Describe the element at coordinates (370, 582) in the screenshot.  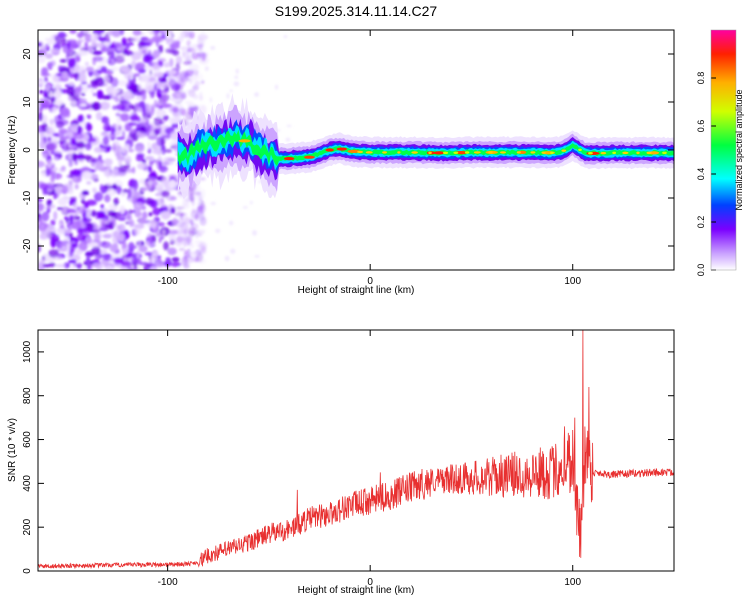
I see `x-tick-label: 0` at that location.